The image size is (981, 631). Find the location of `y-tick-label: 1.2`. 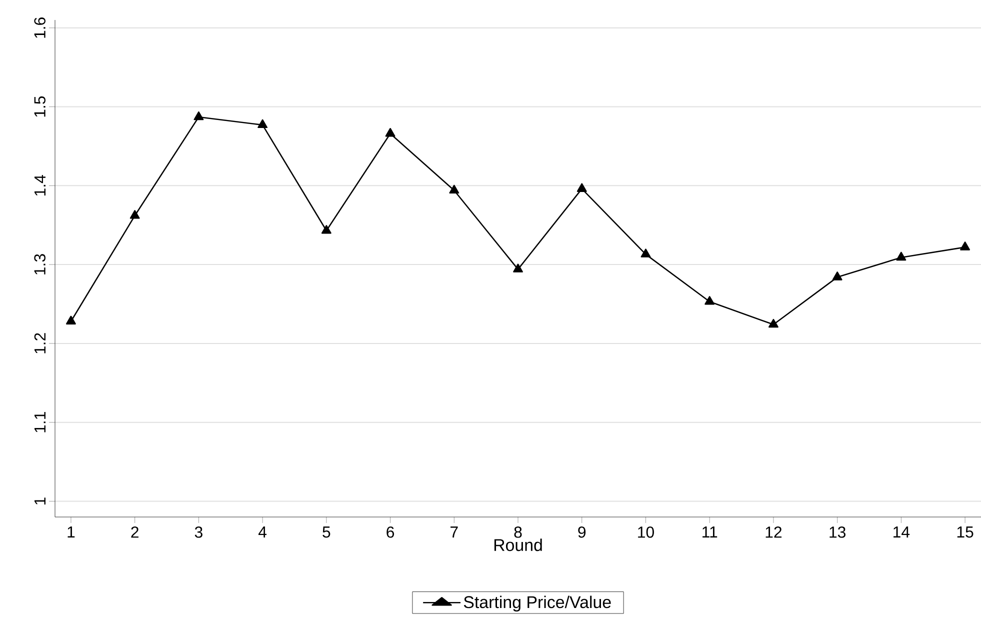

y-tick-label: 1.2 is located at coordinates (40, 343).